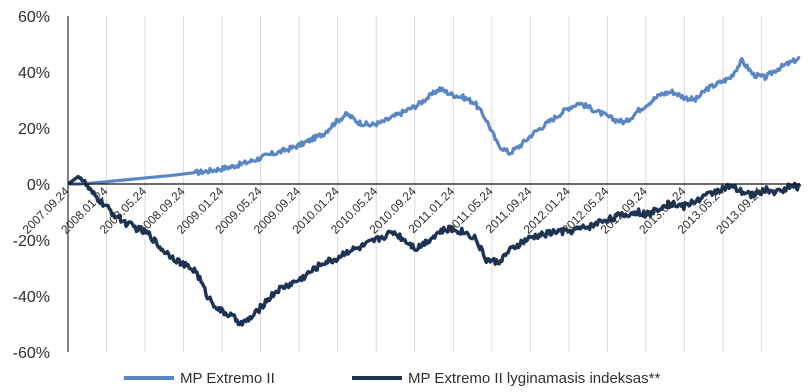  I want to click on legend-label-1: MP Extremo II, so click(227, 378).